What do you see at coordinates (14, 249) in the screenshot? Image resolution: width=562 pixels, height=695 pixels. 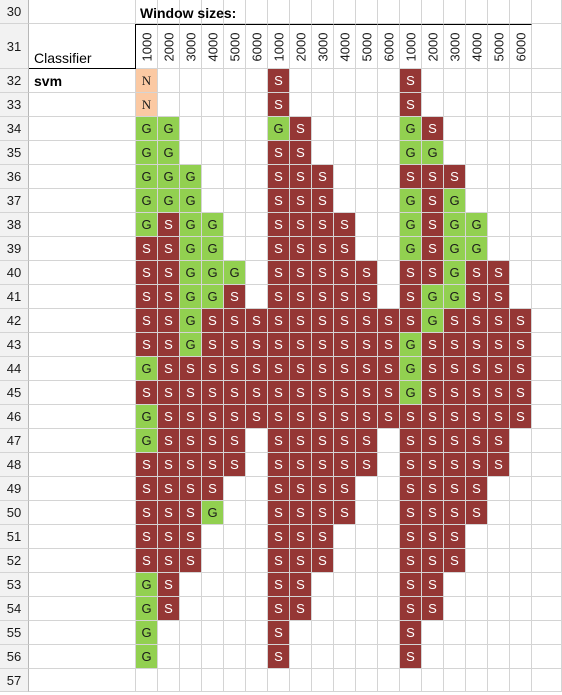 I see `row-header: 39` at bounding box center [14, 249].